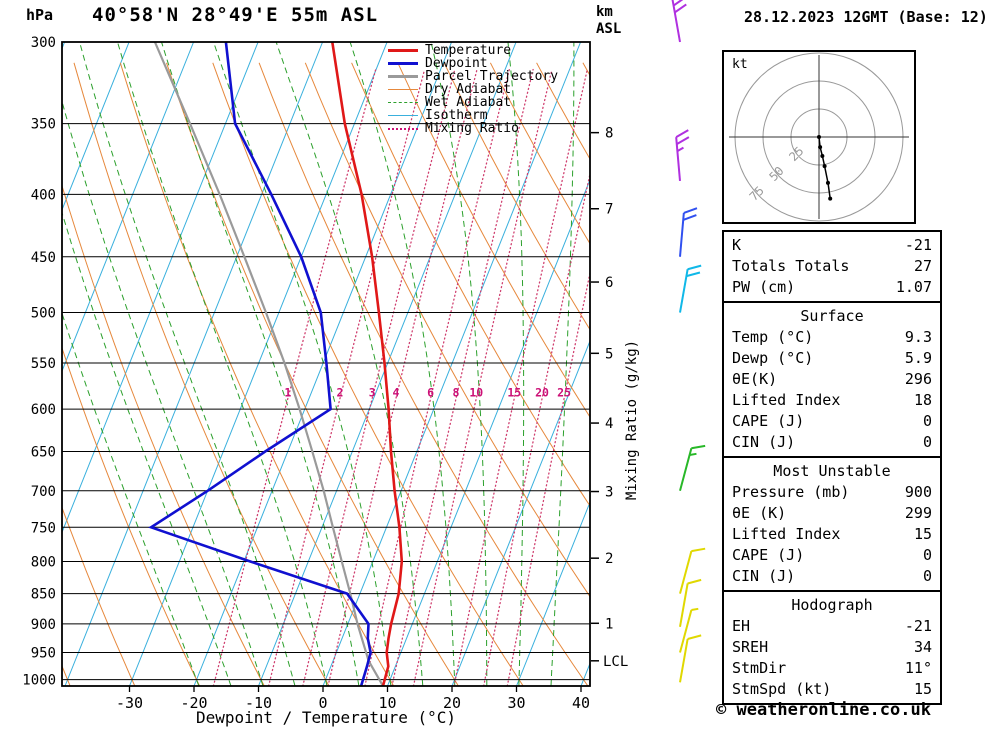 Image resolution: width=1000 pixels, height=733 pixels. What do you see at coordinates (468, 50) in the screenshot?
I see `legend-label: Temperature` at bounding box center [468, 50].